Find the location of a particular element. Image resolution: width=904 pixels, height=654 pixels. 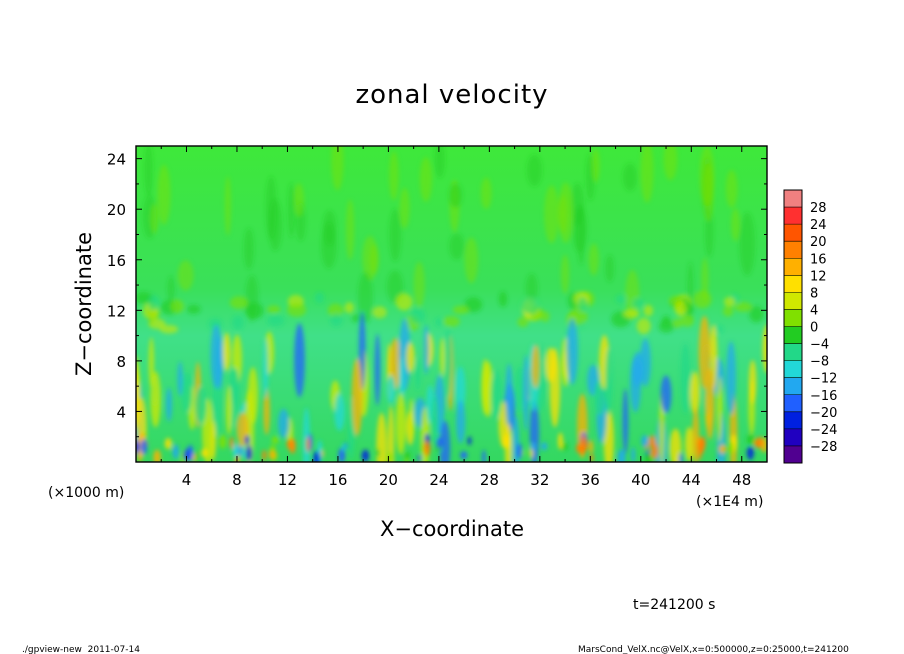

x-tick-label: 20 is located at coordinates (388, 480).